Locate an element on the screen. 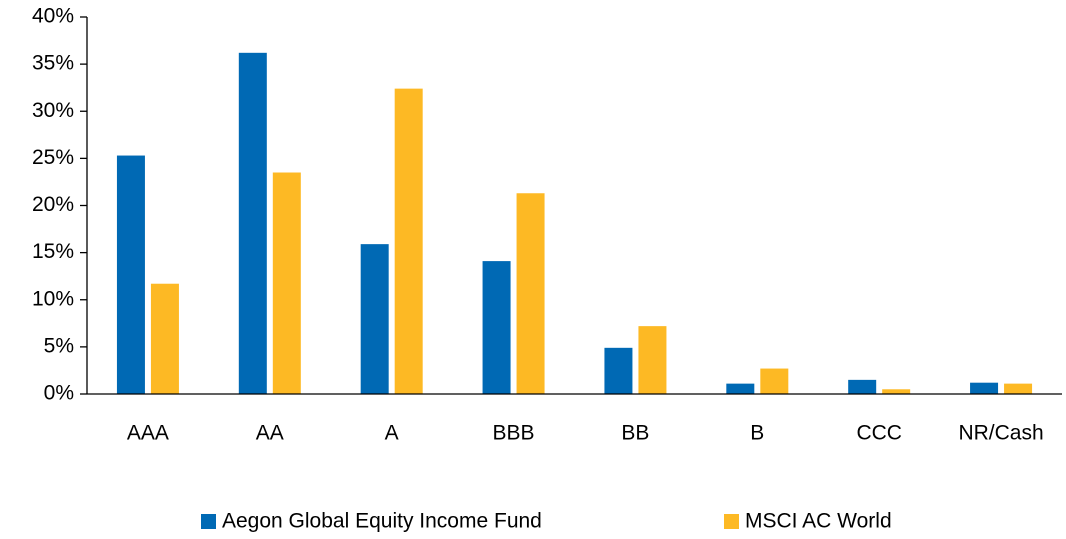  y-tick-label: 15% is located at coordinates (53, 251).